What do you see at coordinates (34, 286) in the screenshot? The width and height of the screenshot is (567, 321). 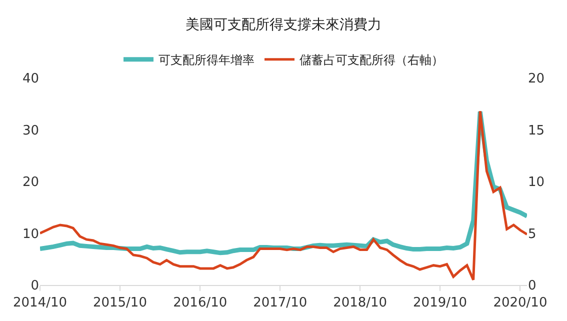 I see `y-tick-label: 0` at bounding box center [34, 286].